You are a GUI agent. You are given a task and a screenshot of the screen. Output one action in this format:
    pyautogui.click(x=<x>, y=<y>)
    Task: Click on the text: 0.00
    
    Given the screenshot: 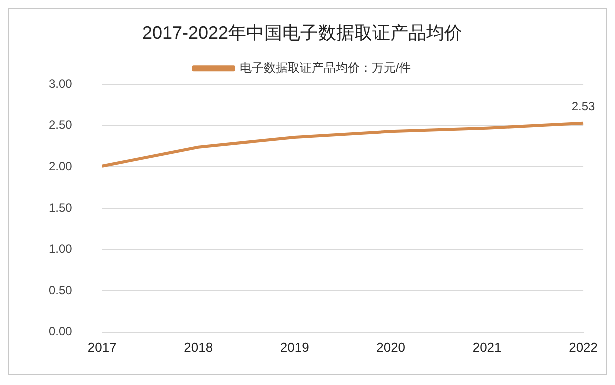 What is the action you would take?
    pyautogui.click(x=60, y=331)
    